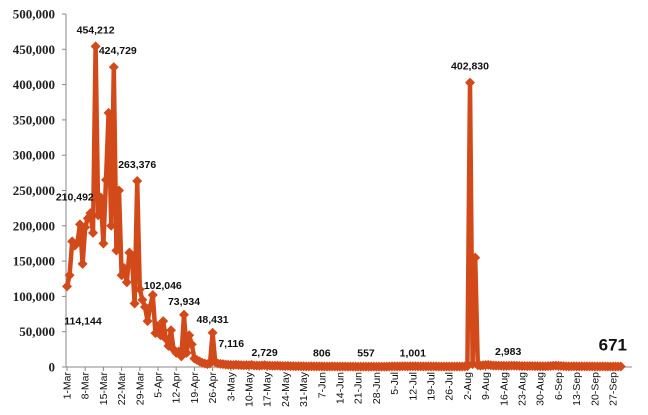 The image size is (648, 415). What do you see at coordinates (34, 225) in the screenshot?
I see `y-tick-label: 200,000` at bounding box center [34, 225].